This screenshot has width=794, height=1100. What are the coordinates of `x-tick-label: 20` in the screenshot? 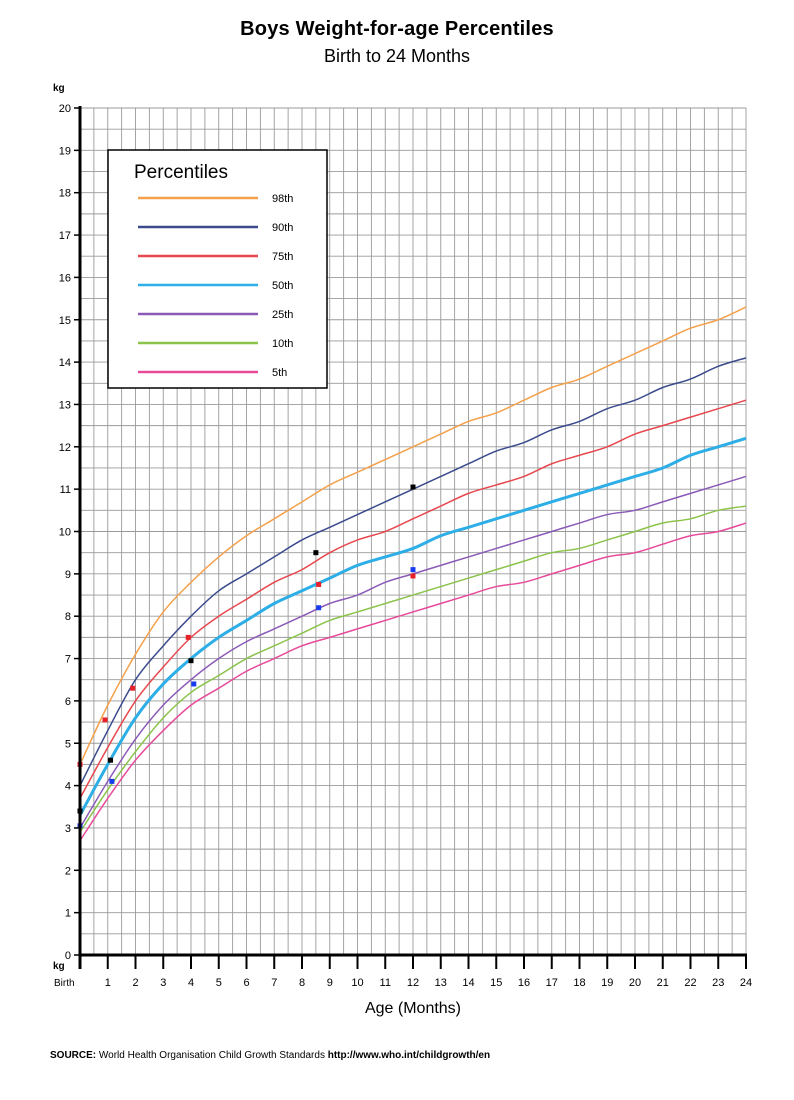 It's located at (635, 983).